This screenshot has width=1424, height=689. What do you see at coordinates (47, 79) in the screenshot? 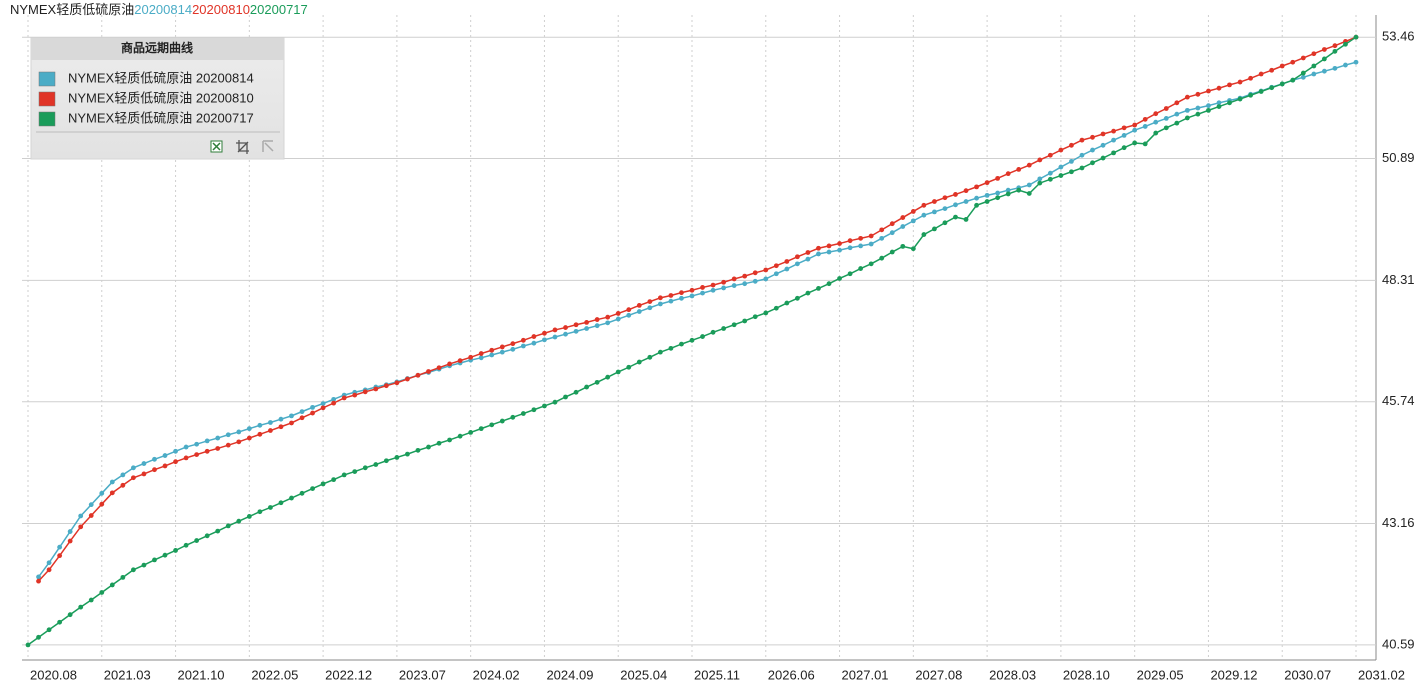
I see `legend-swatch` at bounding box center [47, 79].